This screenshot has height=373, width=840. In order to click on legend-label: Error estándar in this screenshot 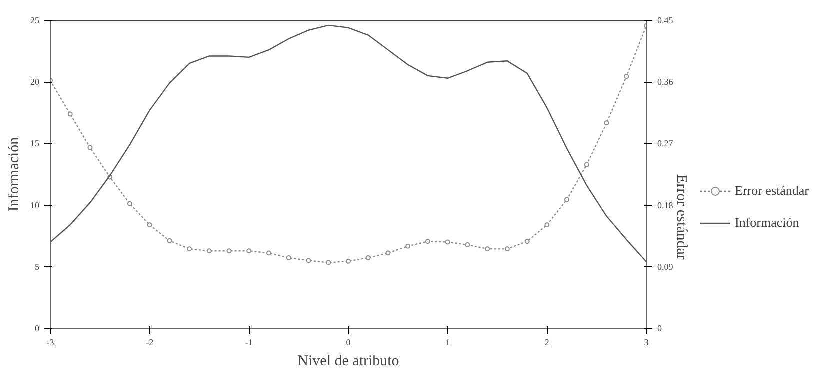, I will do `click(772, 191)`.